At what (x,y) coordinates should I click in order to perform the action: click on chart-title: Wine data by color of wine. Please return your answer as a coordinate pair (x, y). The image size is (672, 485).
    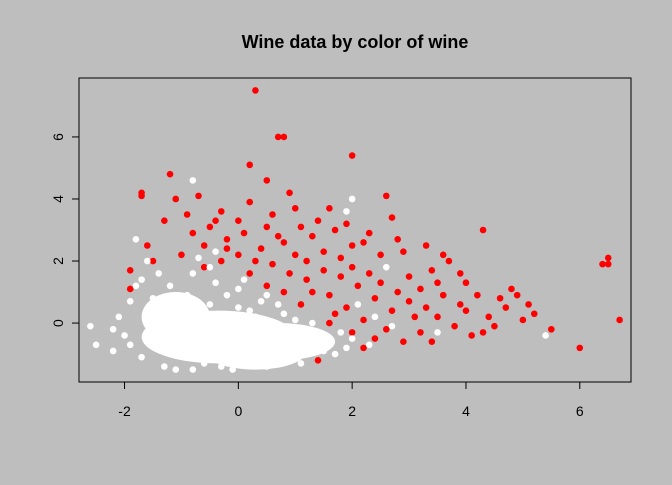
    Looking at the image, I should click on (355, 42).